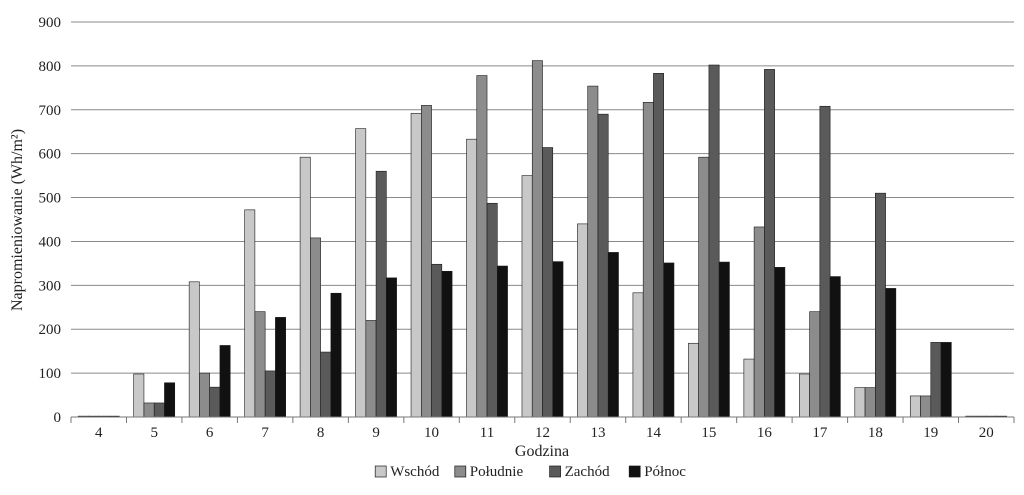 The height and width of the screenshot is (495, 1024). I want to click on bar-wschód-11, so click(472, 278).